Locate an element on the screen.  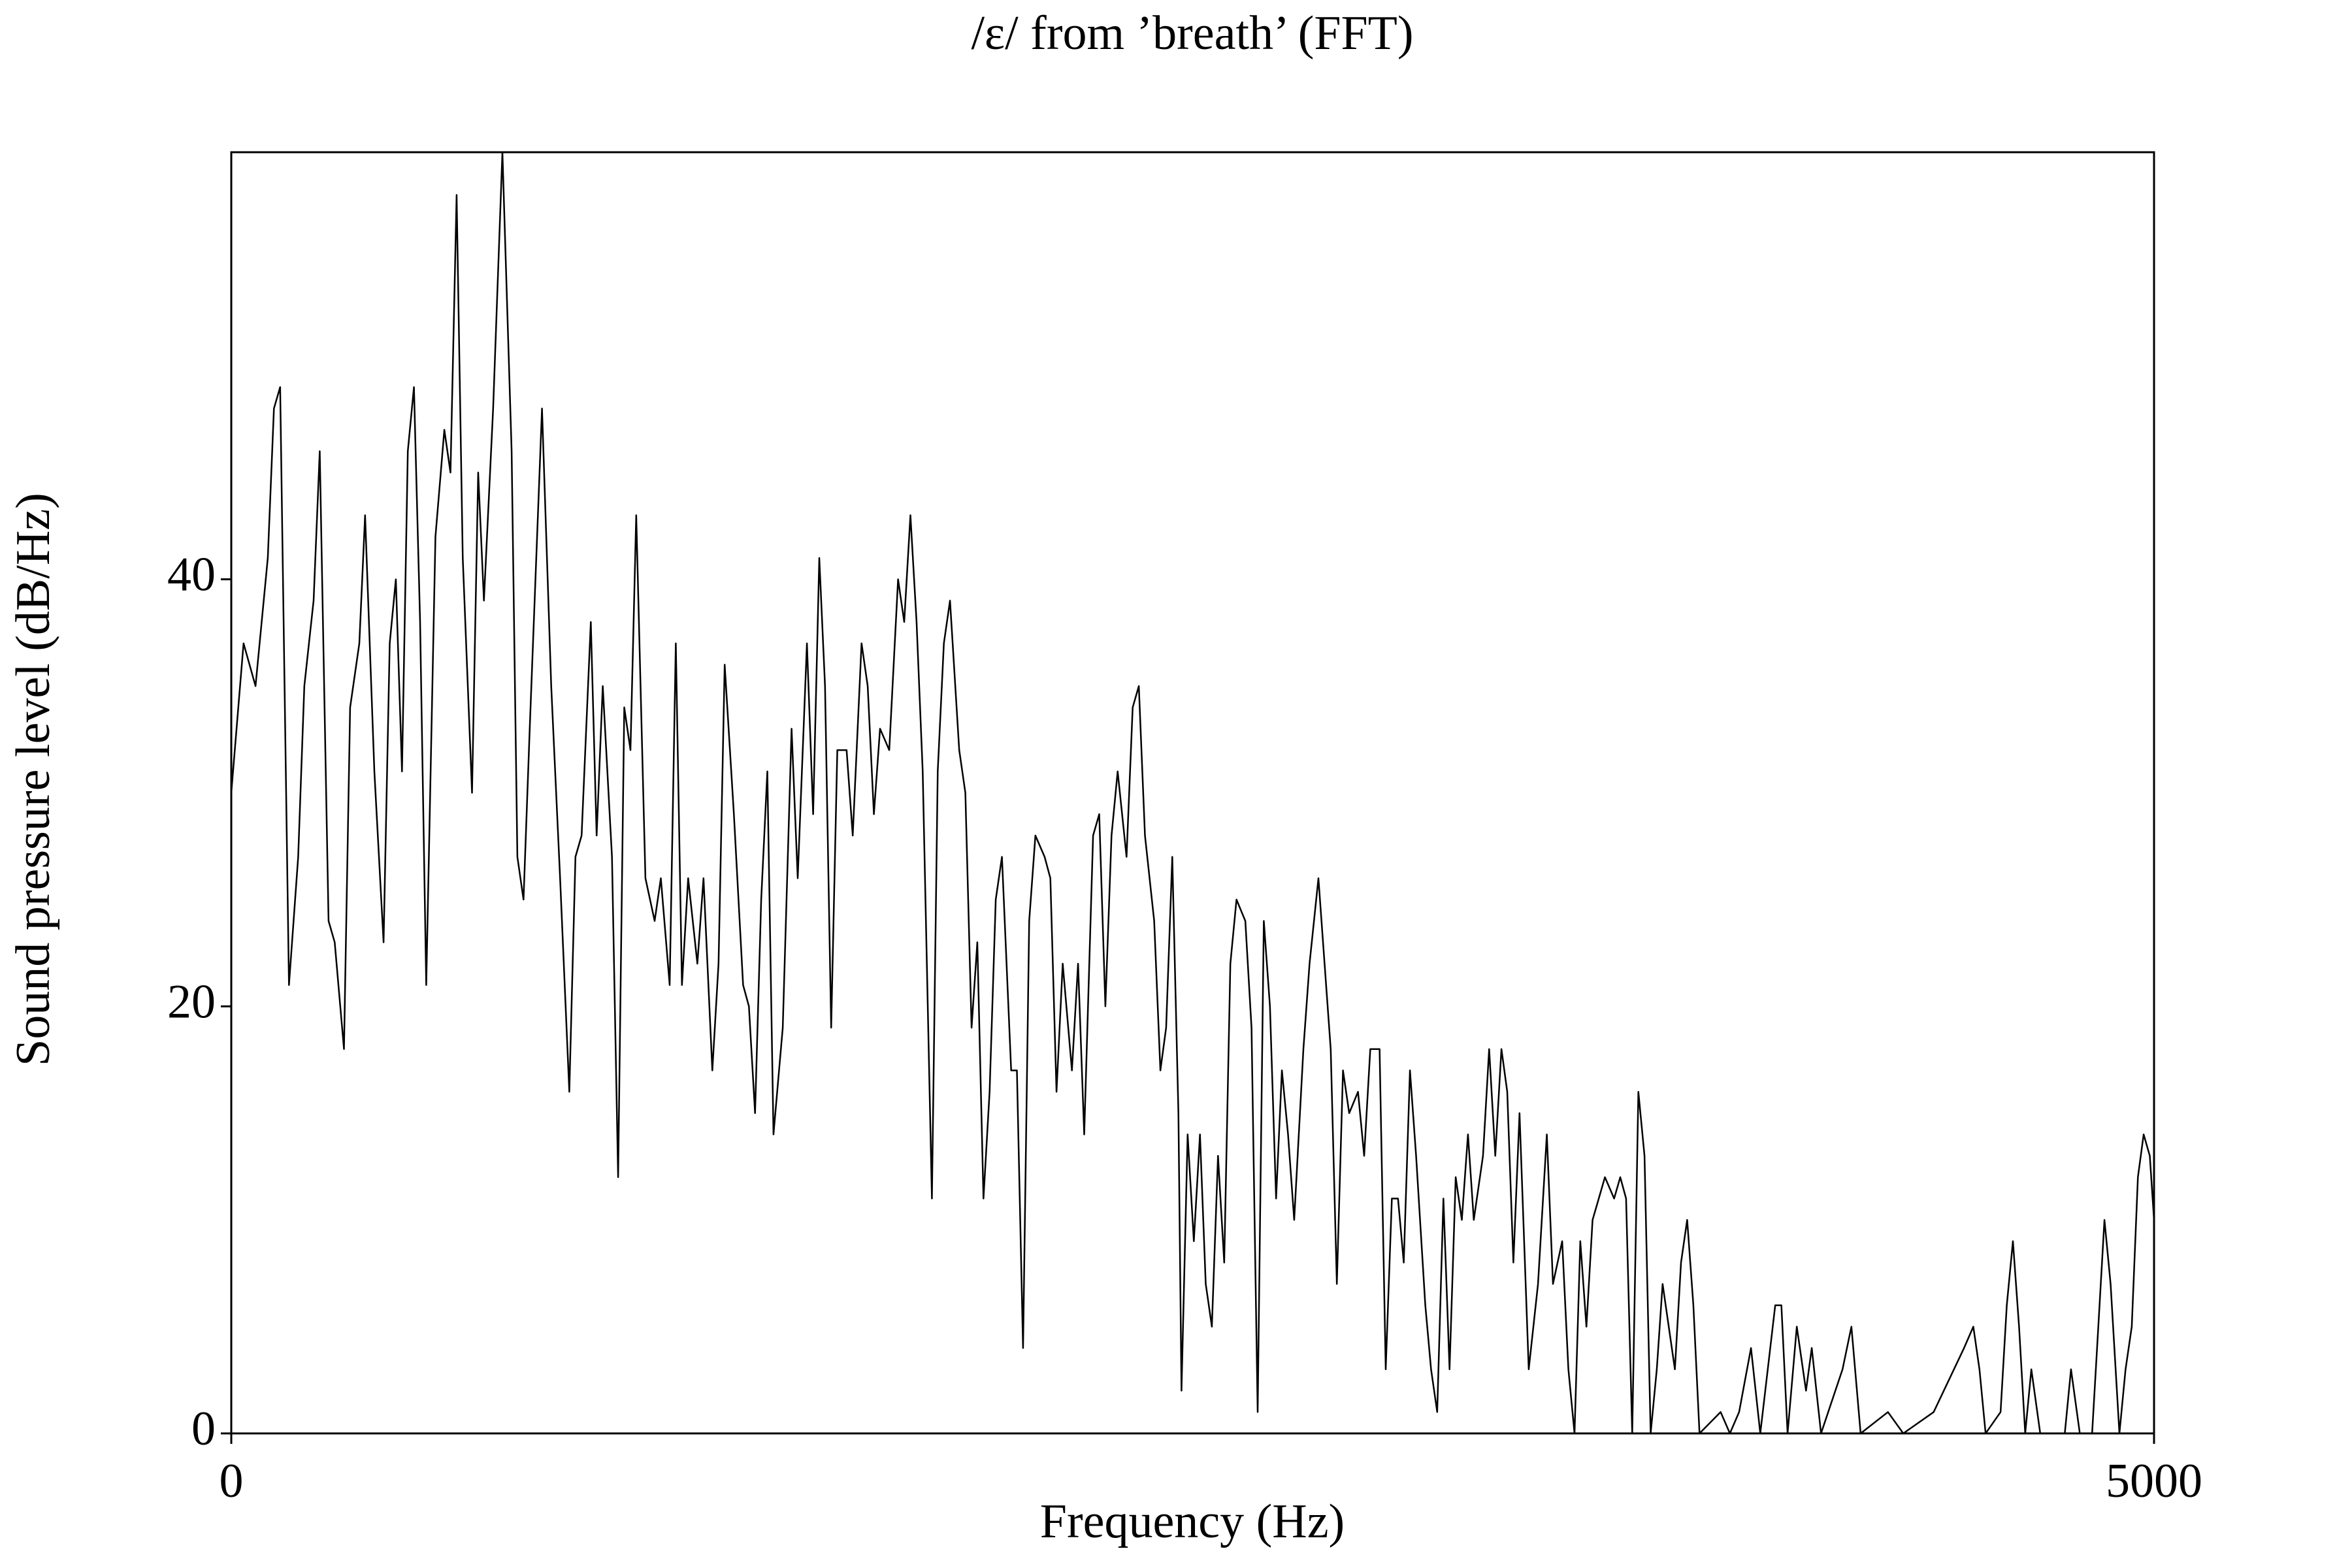
y-axis-label: Sound pressure level (dB/Hz) is located at coordinates (33, 779).